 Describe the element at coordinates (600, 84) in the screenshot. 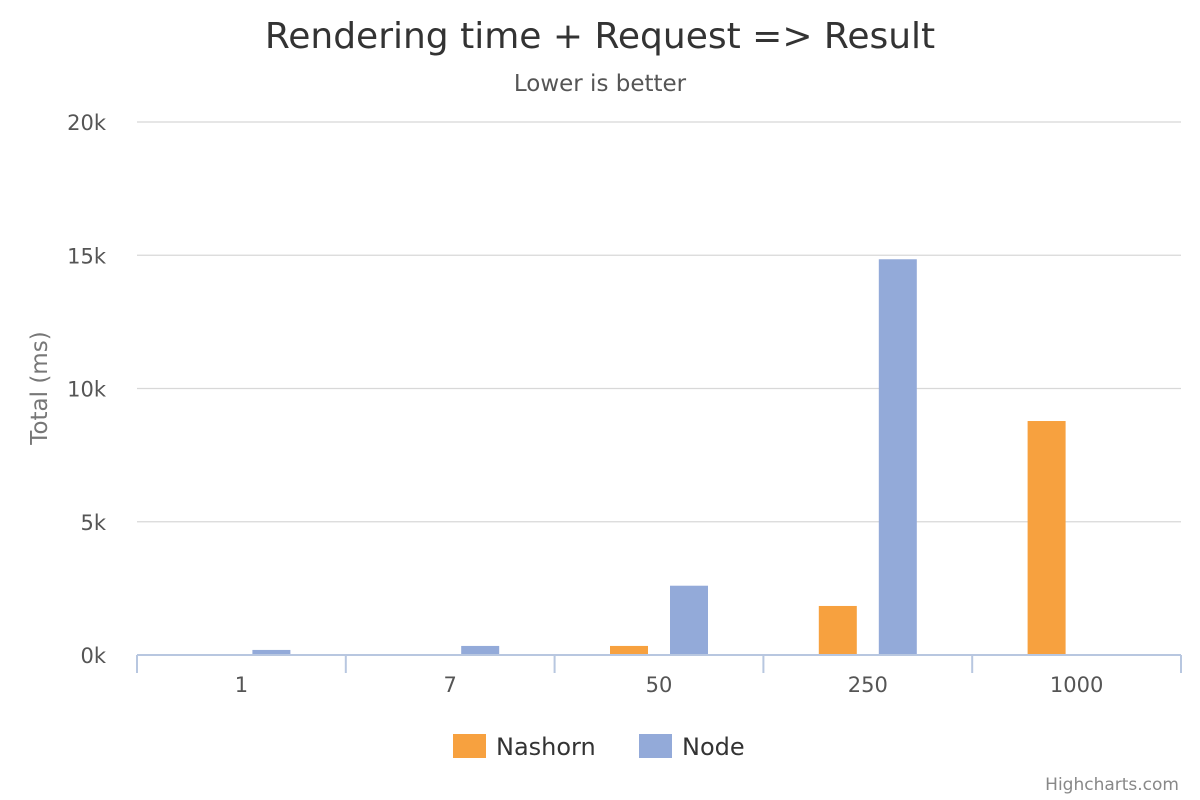

I see `chart-subtitle: Lower is better` at that location.